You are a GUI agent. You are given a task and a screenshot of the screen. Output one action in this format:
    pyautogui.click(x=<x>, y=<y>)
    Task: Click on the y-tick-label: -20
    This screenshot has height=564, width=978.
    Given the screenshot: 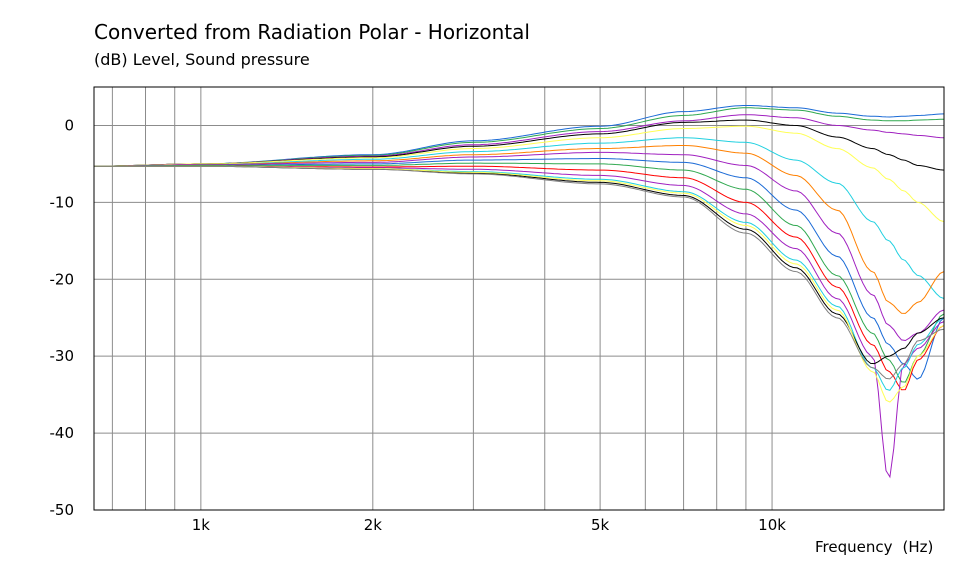 What is the action you would take?
    pyautogui.click(x=62, y=279)
    